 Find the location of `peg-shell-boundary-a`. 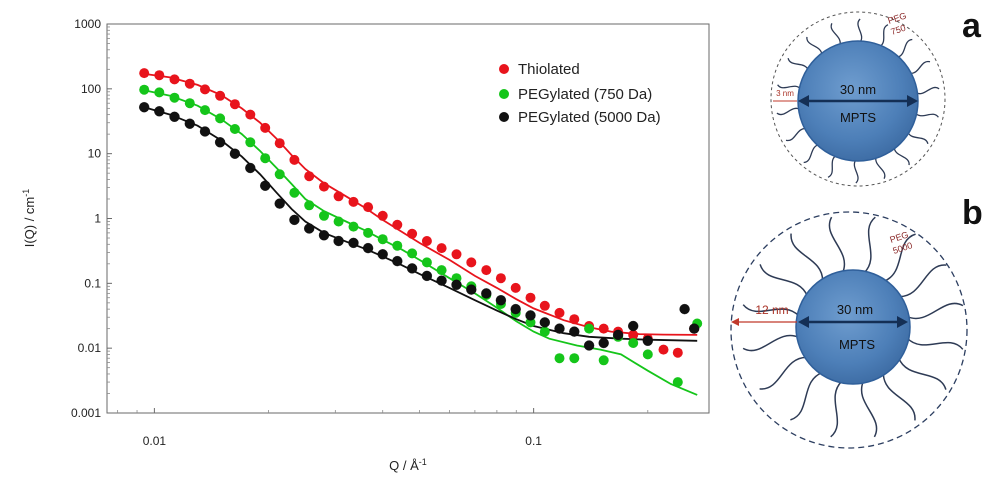

peg-shell-boundary-a is located at coordinates (858, 99).